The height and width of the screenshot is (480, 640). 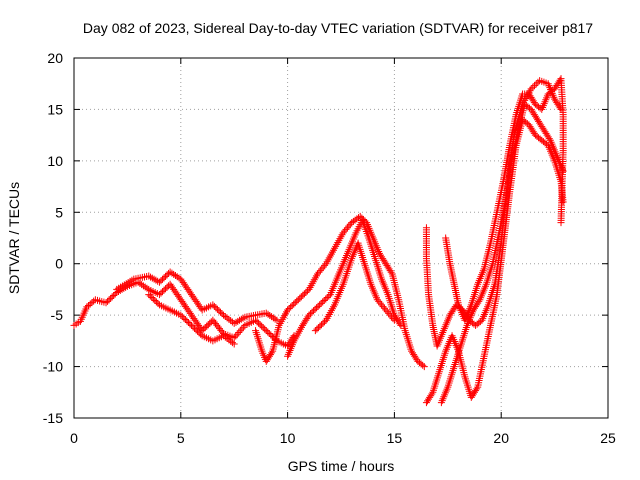 I want to click on y-tick-label: 10, so click(x=55, y=161).